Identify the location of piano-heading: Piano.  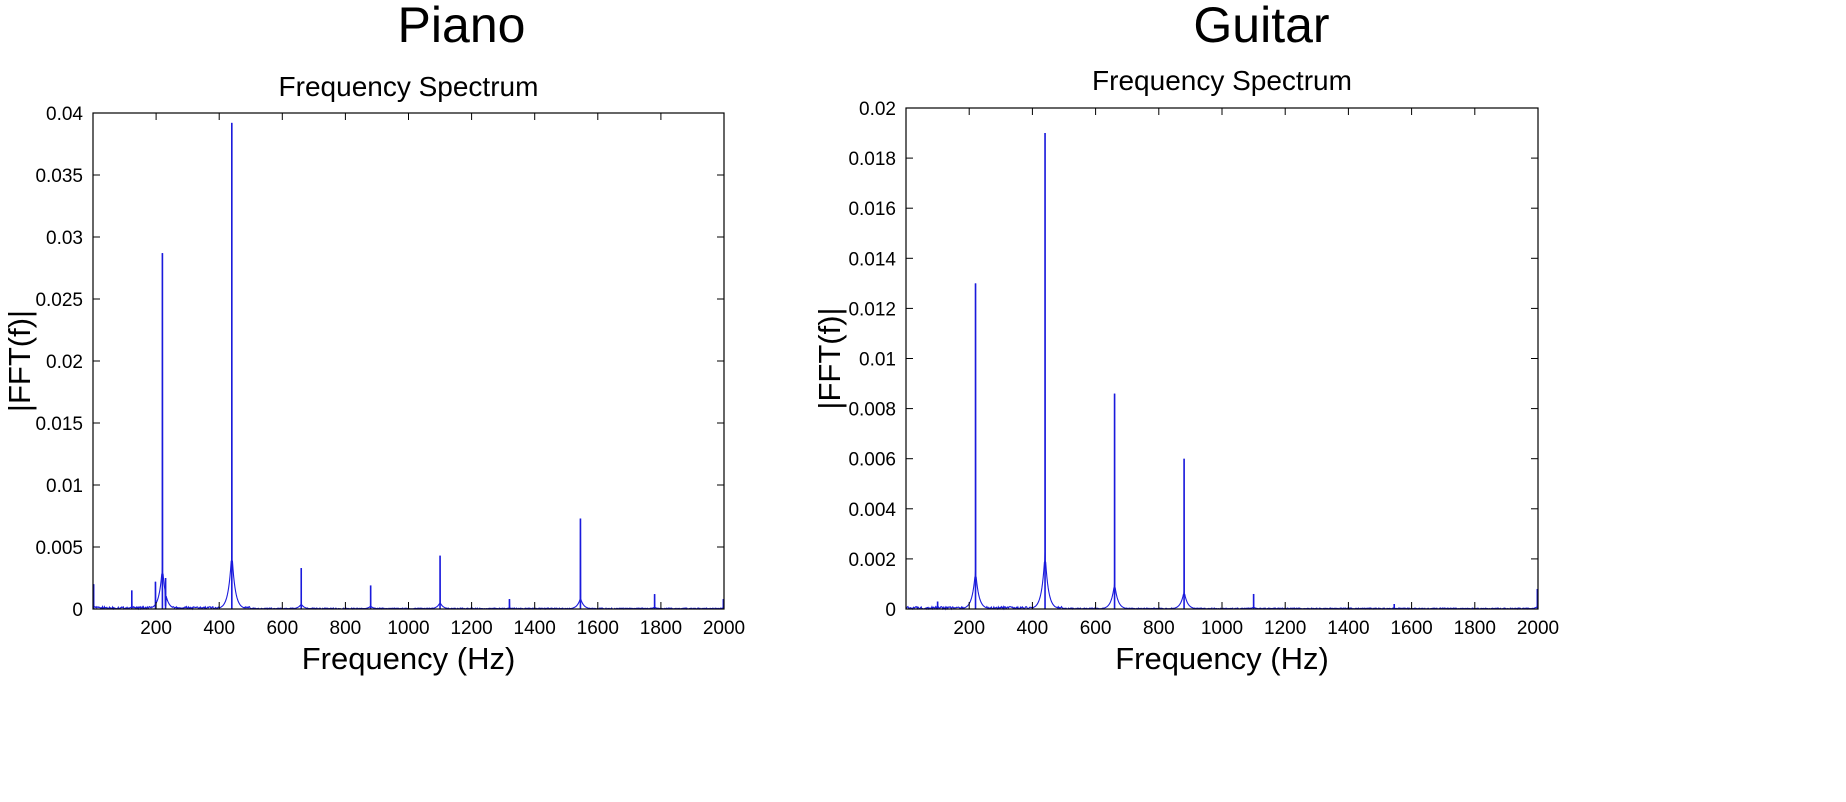
(461, 26).